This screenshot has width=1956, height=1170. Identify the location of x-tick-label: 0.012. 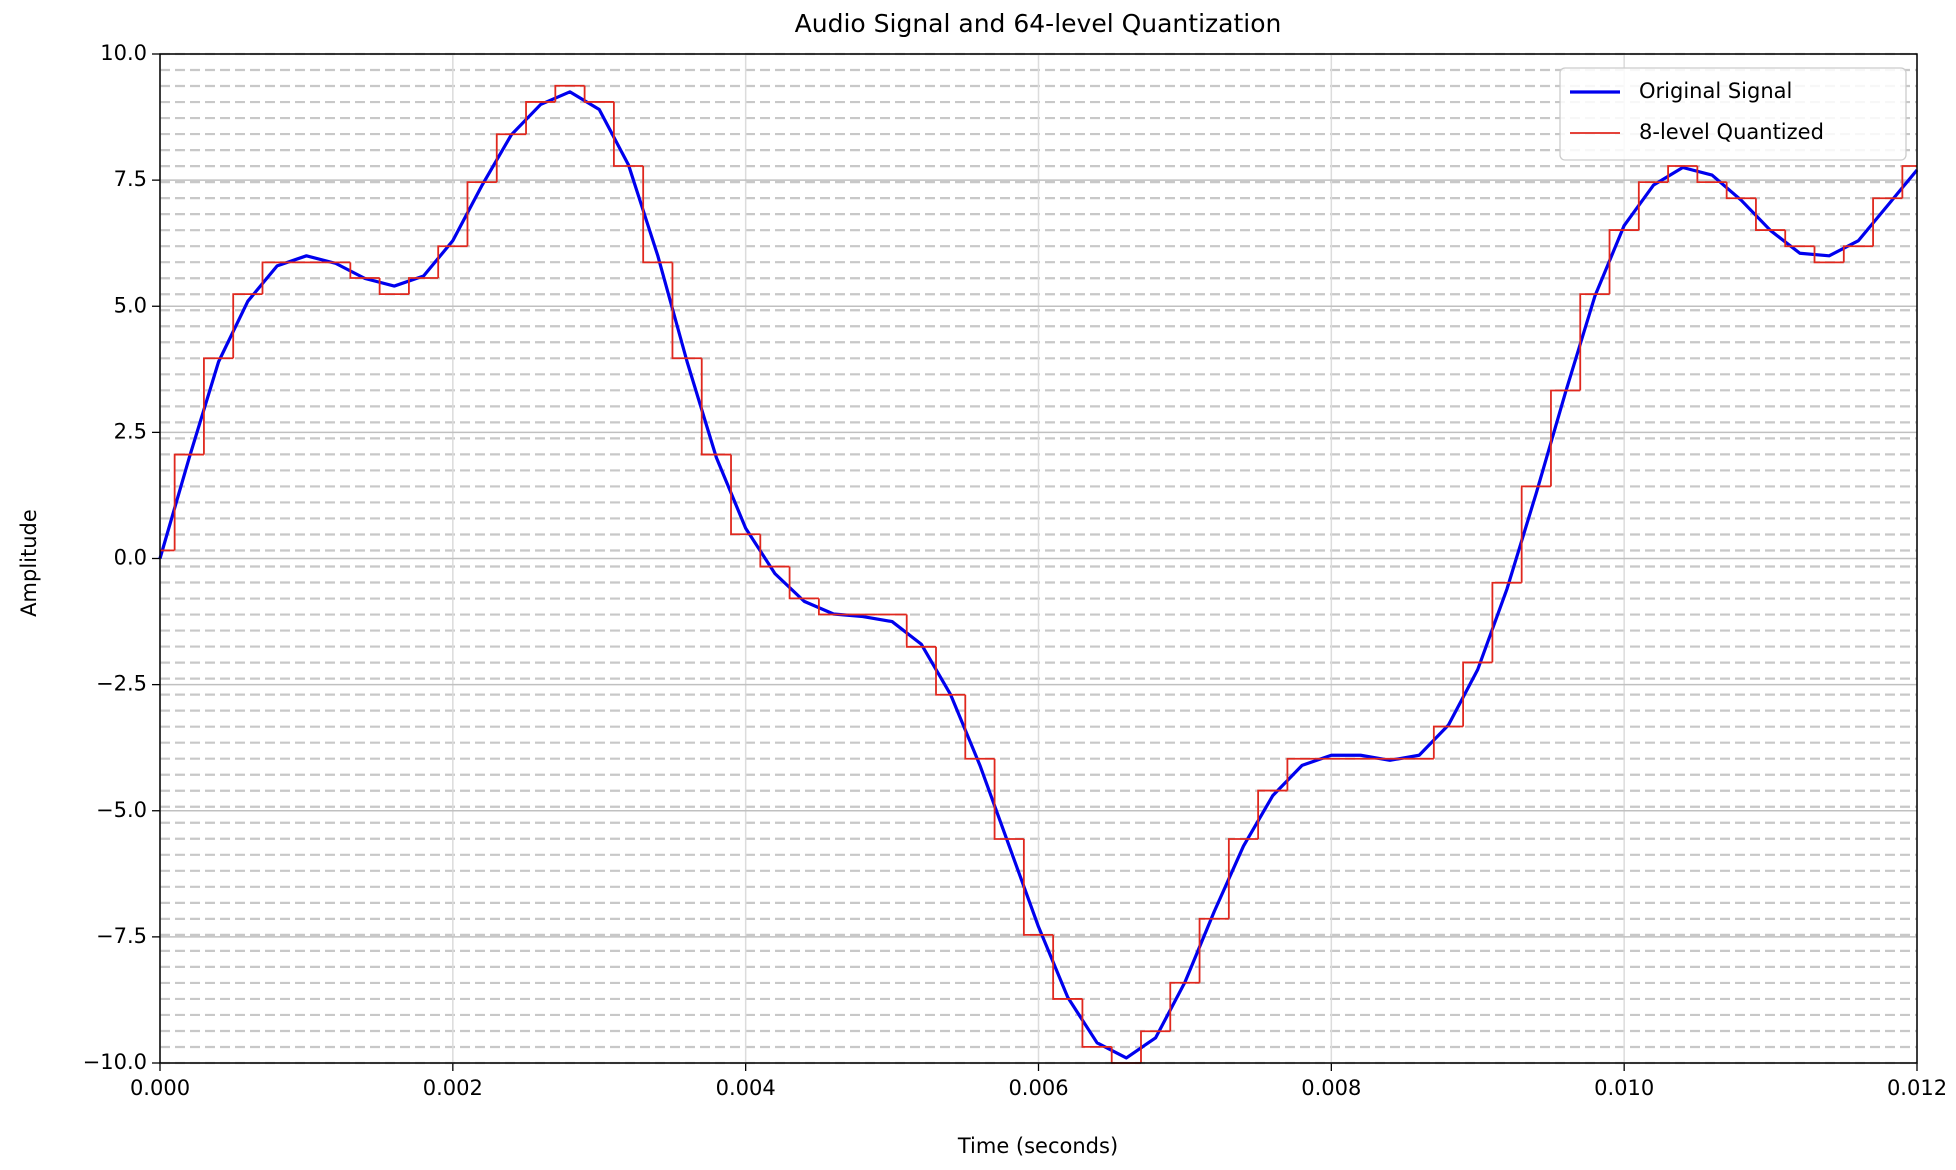
(1917, 1088).